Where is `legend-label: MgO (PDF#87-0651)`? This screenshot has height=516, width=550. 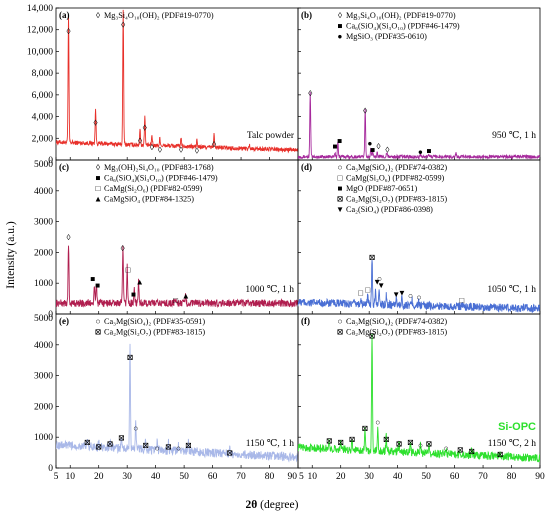
legend-label: MgO (PDF#87-0651) is located at coordinates (381, 188).